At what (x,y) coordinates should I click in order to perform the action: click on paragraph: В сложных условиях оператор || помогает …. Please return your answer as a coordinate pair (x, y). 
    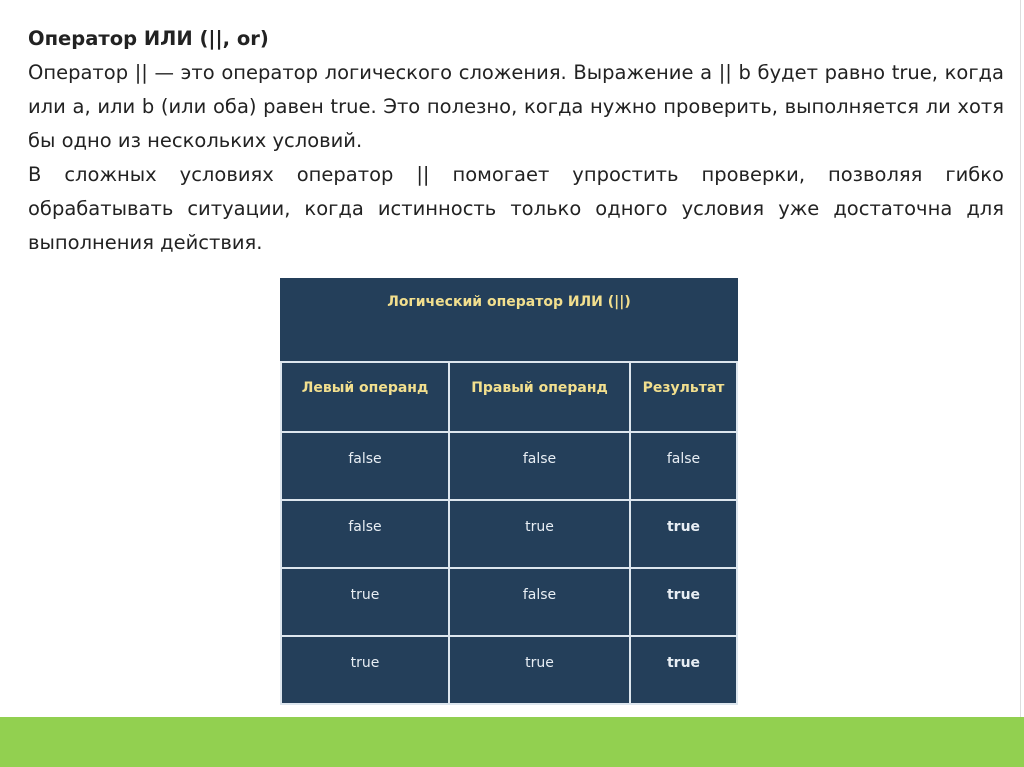
    Looking at the image, I should click on (516, 208).